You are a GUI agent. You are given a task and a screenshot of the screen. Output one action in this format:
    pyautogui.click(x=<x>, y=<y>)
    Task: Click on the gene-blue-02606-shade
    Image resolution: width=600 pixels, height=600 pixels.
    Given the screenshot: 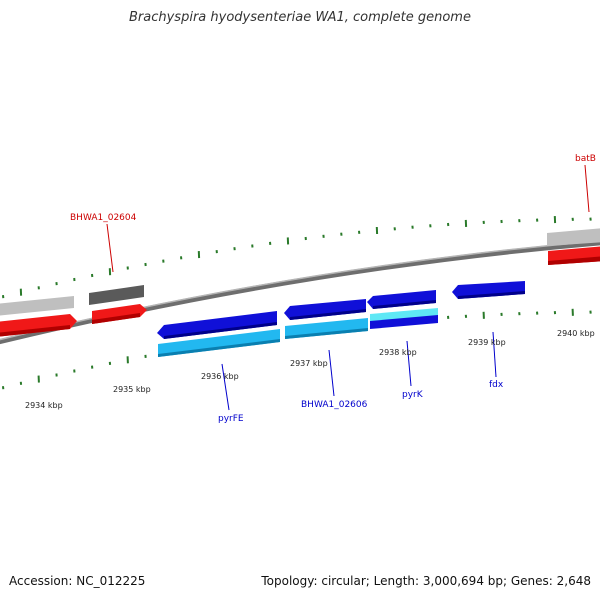 What is the action you would take?
    pyautogui.click(x=328, y=314)
    